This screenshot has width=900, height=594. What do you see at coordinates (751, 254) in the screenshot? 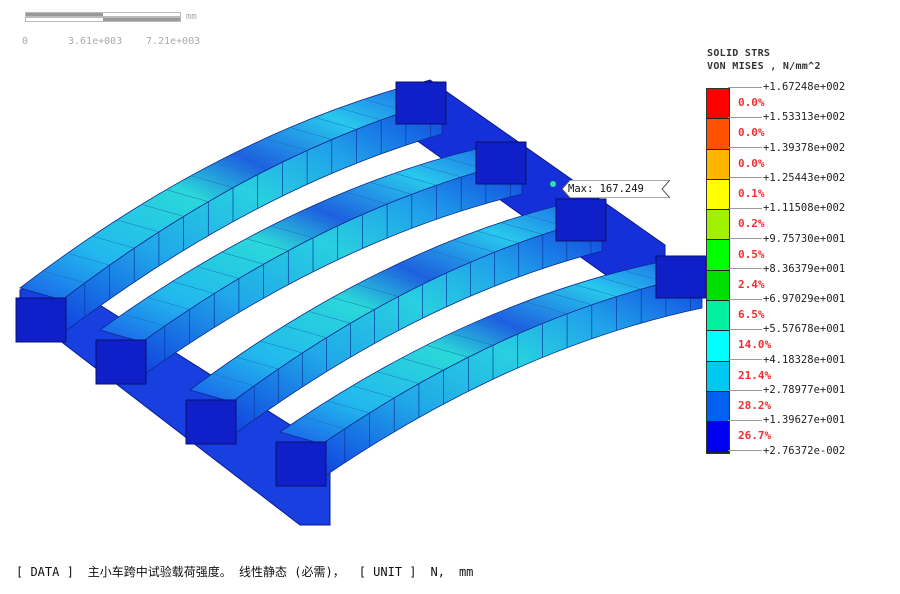
I see `legend-percent: 0.5%` at bounding box center [751, 254].